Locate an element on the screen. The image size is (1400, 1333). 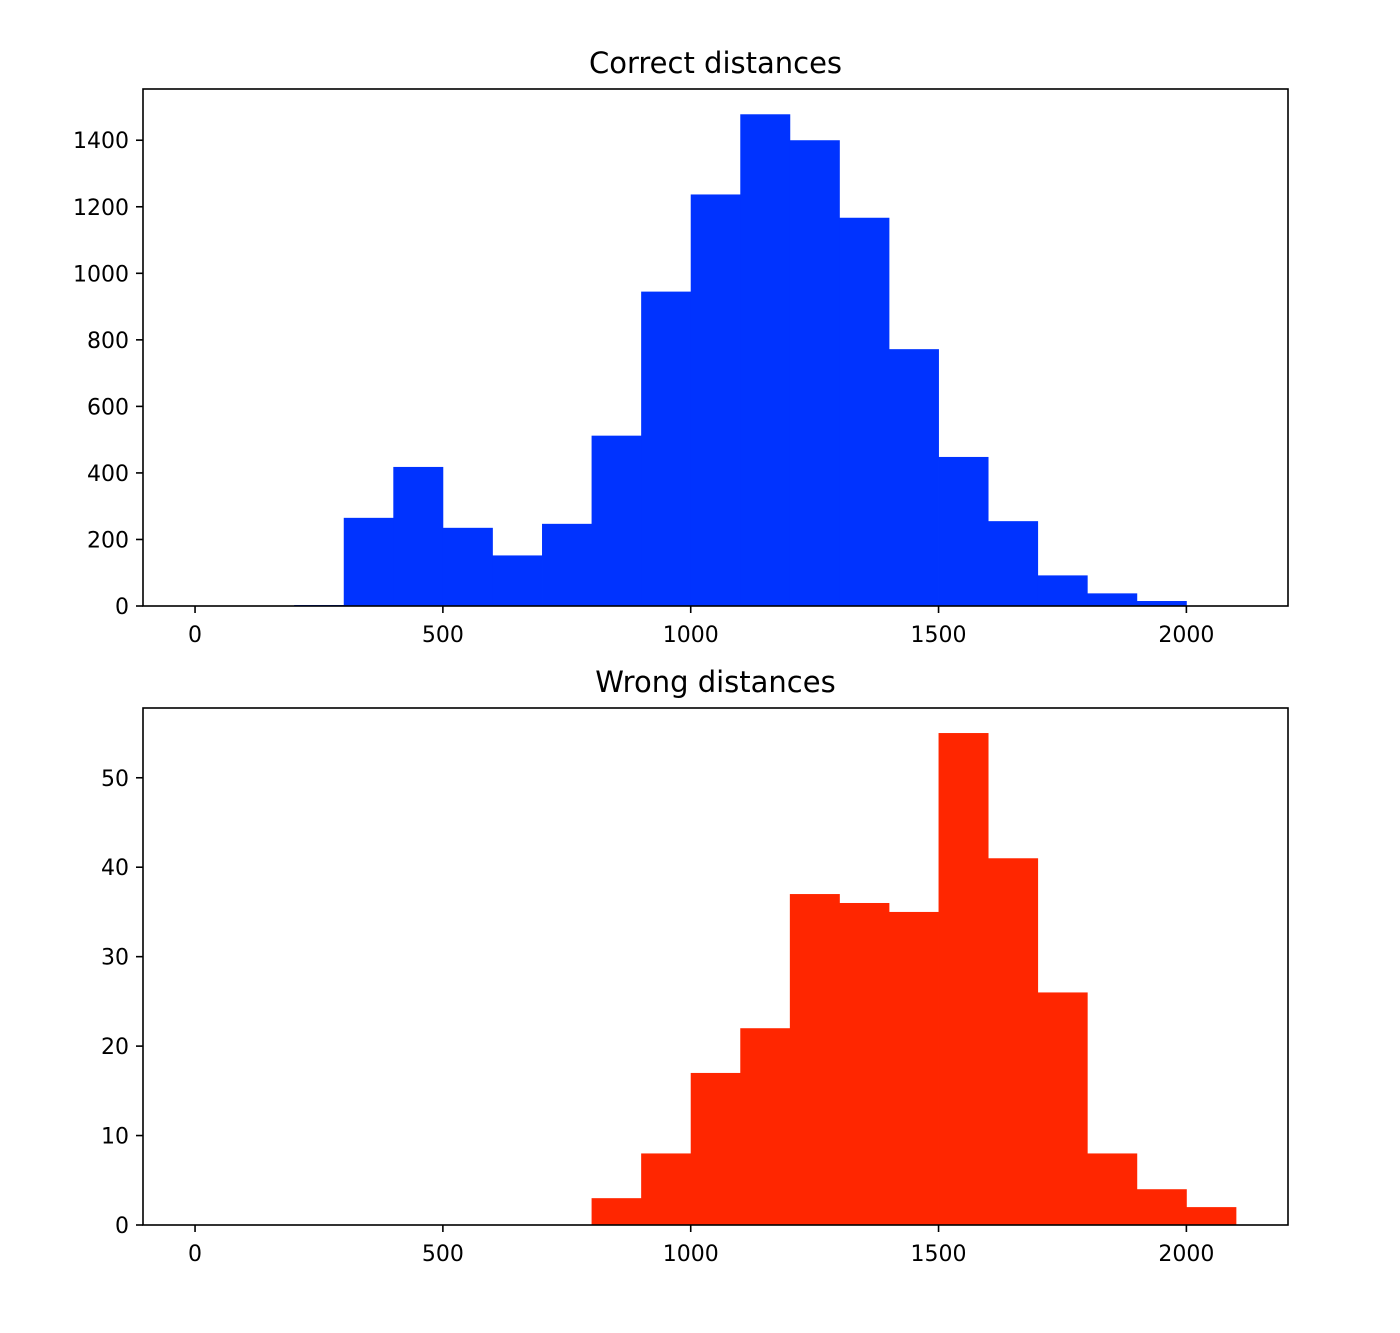
correct-chart-title: Correct distances is located at coordinates (715, 63).